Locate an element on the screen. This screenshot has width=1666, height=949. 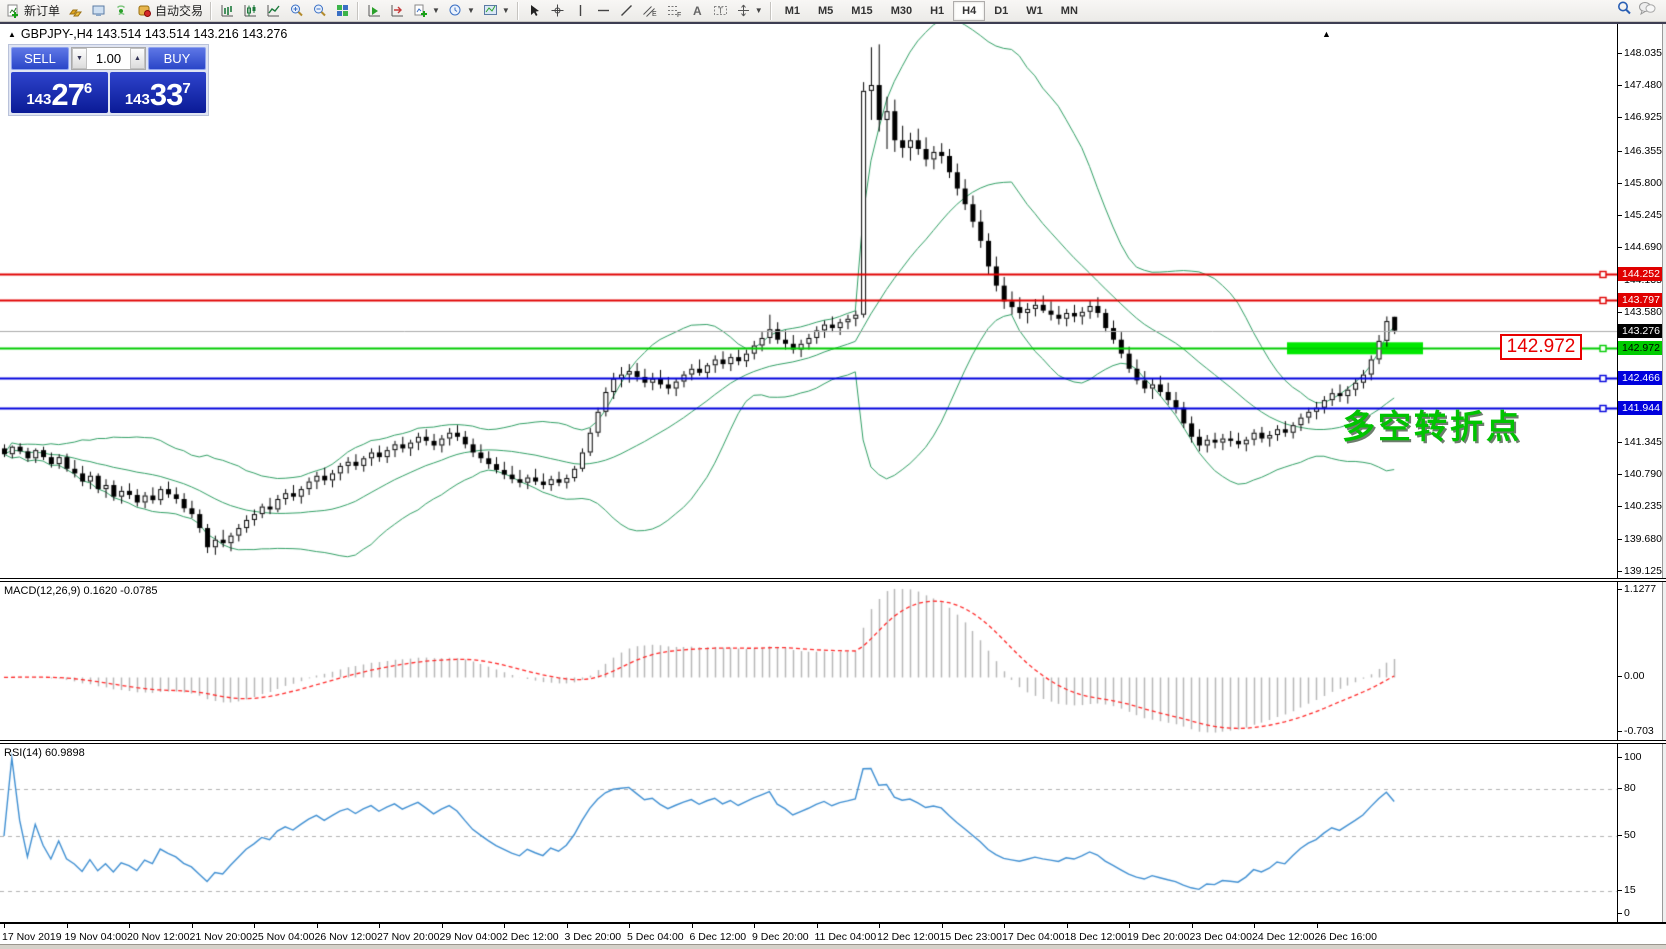
line-chart-button is located at coordinates (273, 11).